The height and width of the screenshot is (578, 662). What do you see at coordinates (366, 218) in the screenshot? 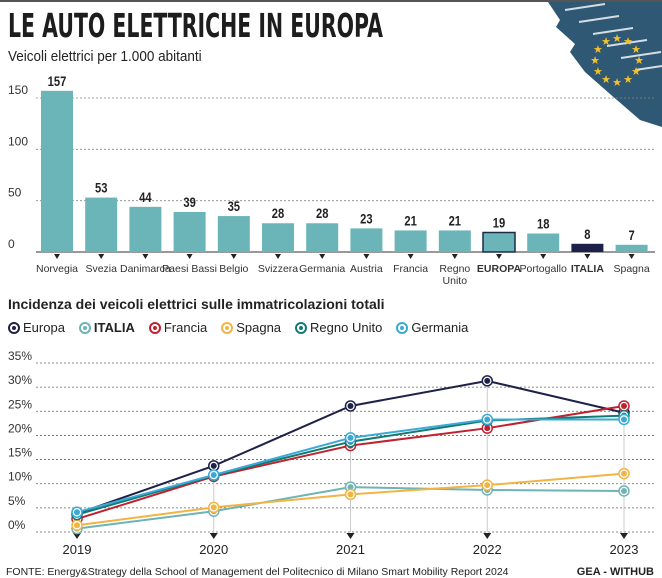
I see `bar-value-label: 23` at bounding box center [366, 218].